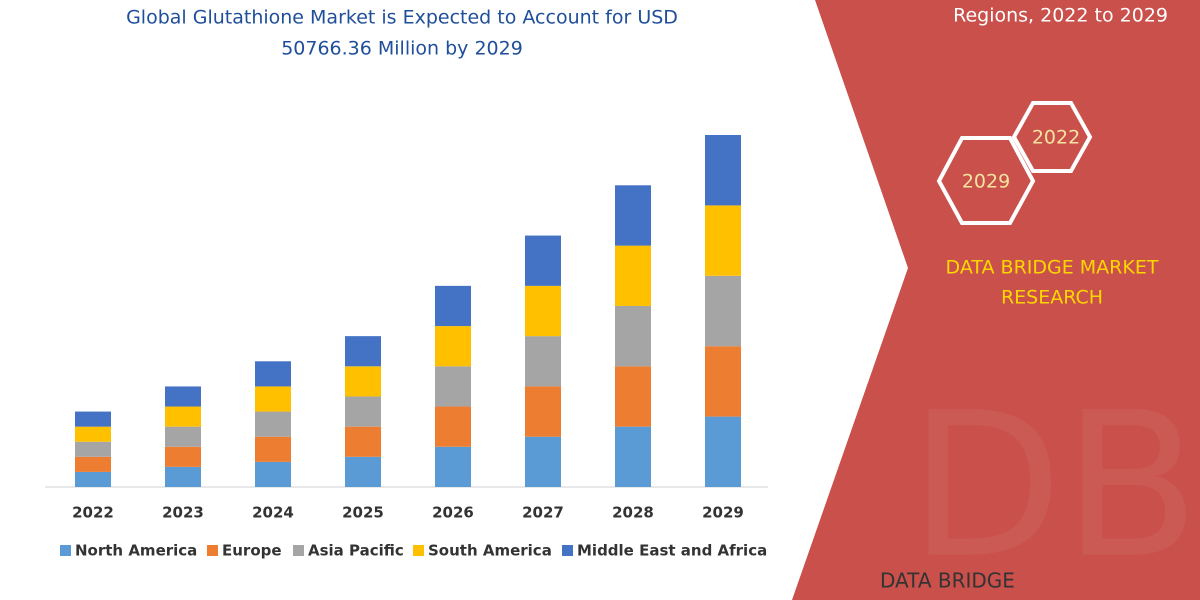  Describe the element at coordinates (136, 551) in the screenshot. I see `legend-label: North America` at that location.